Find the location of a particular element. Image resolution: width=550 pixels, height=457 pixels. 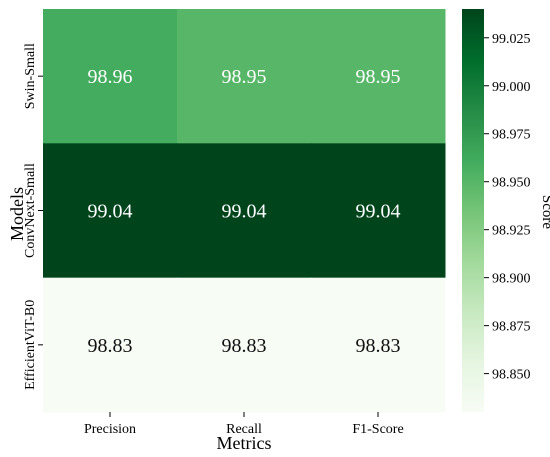

colorbar-tick-label: 98.975 is located at coordinates (511, 135).